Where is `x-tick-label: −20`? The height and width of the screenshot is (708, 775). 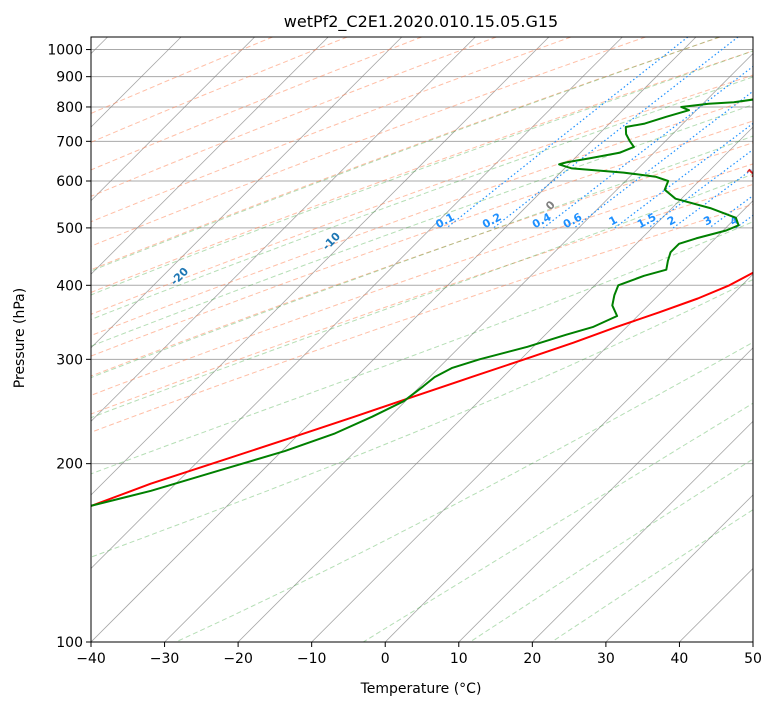 x-tick-label: −20 is located at coordinates (238, 659).